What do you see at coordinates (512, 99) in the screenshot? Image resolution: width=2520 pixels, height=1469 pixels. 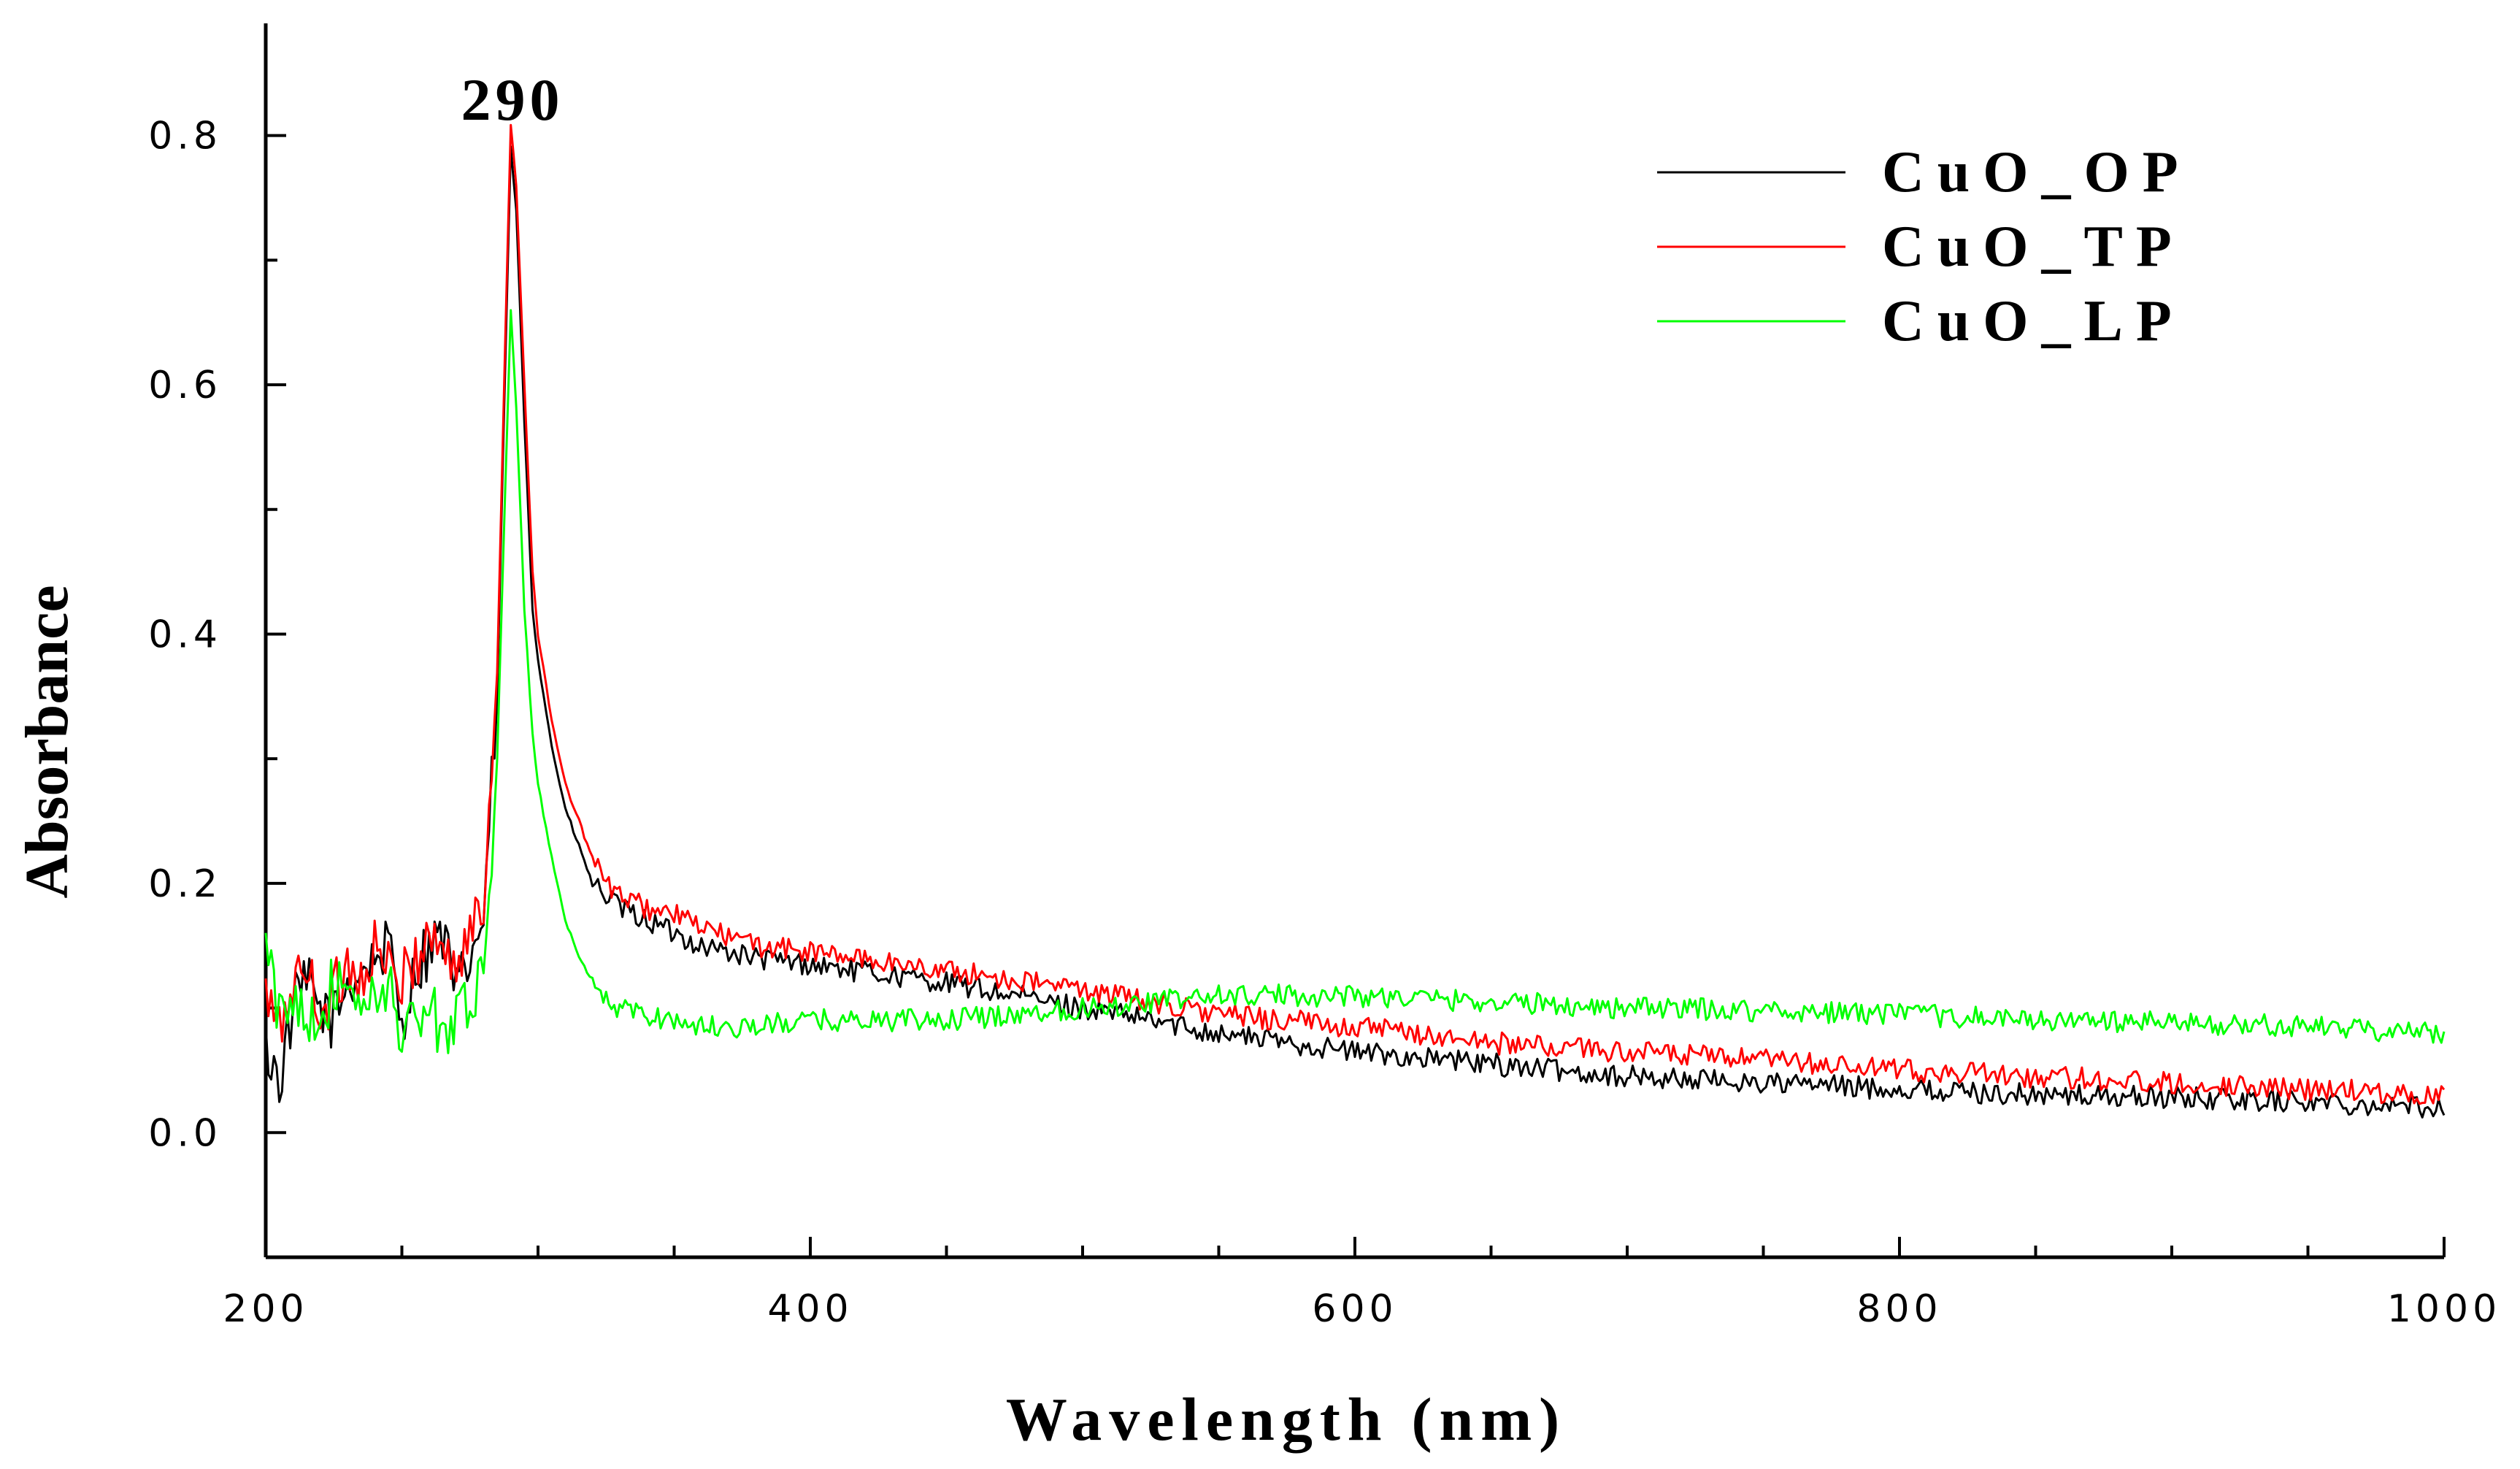 I see `peak-annotation: 290` at bounding box center [512, 99].